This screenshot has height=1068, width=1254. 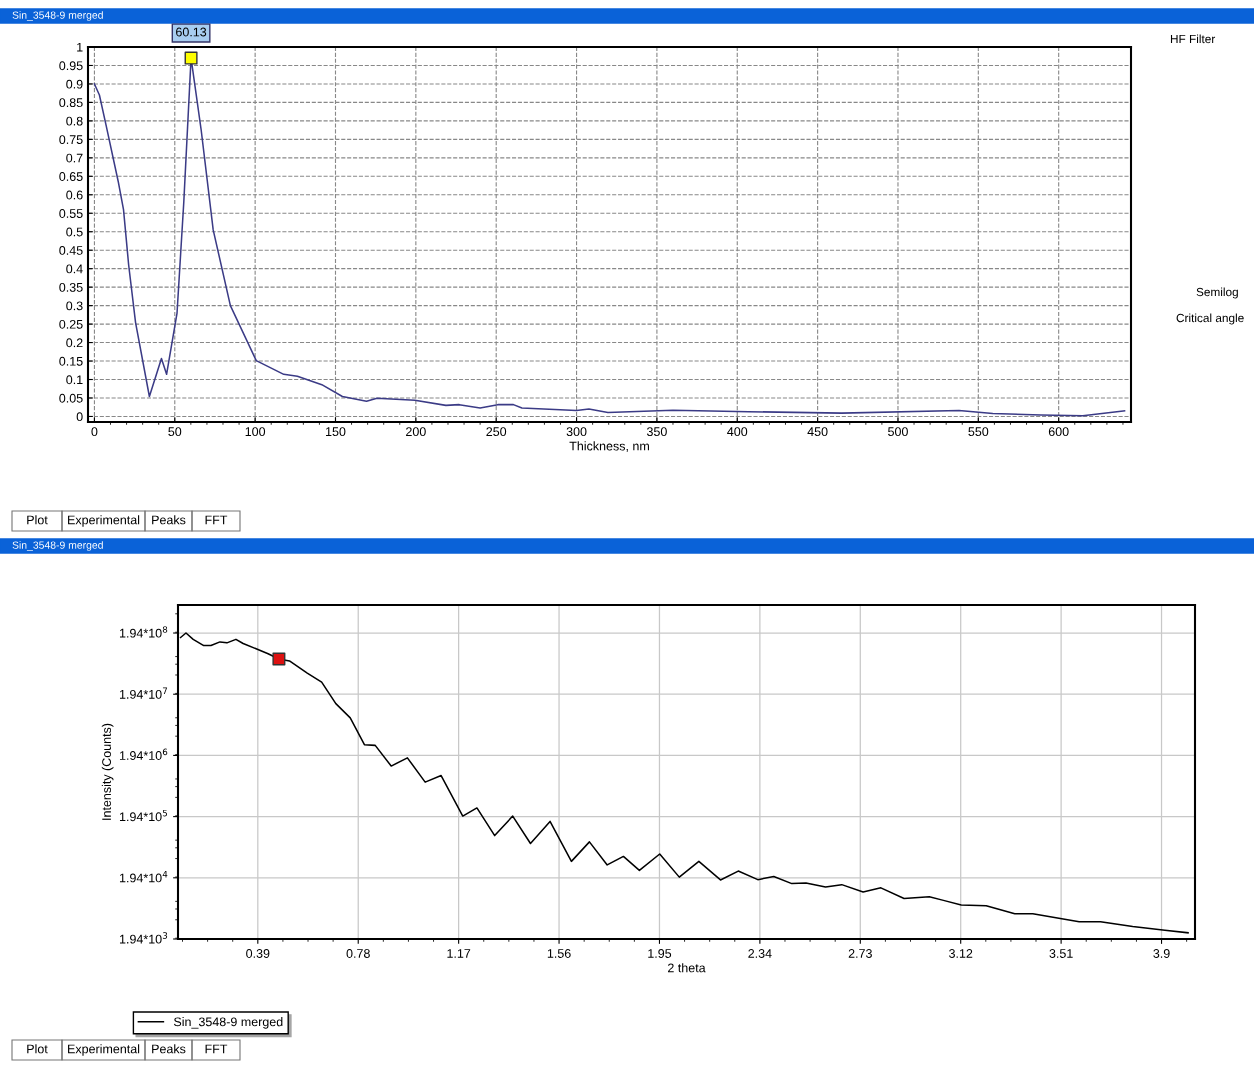 What do you see at coordinates (57, 16) in the screenshot?
I see `chart-title: Sin_3548-9 merged` at bounding box center [57, 16].